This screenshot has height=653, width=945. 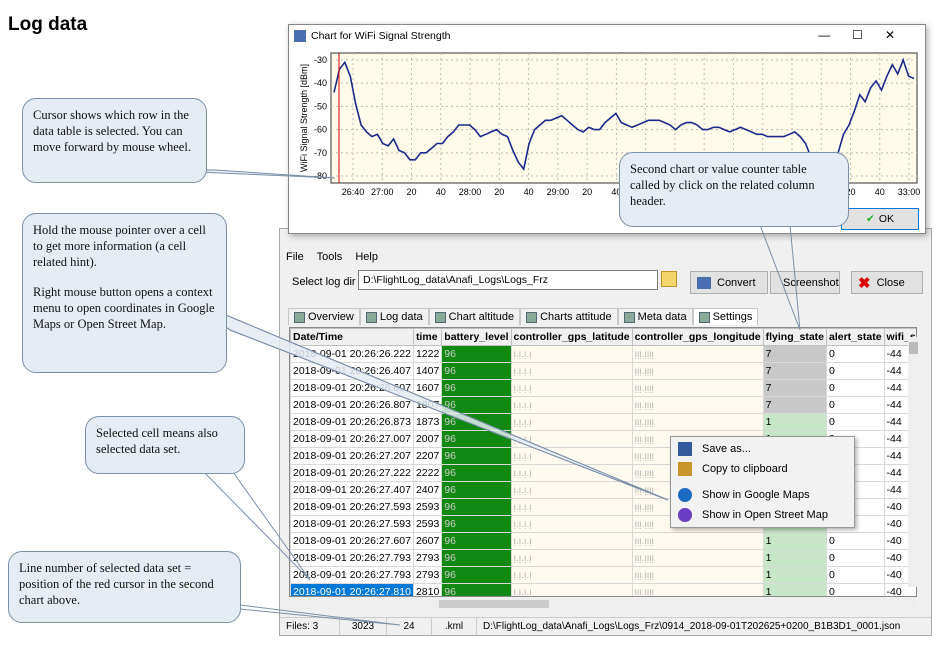 I want to click on tab-overview: Overview, so click(x=324, y=316).